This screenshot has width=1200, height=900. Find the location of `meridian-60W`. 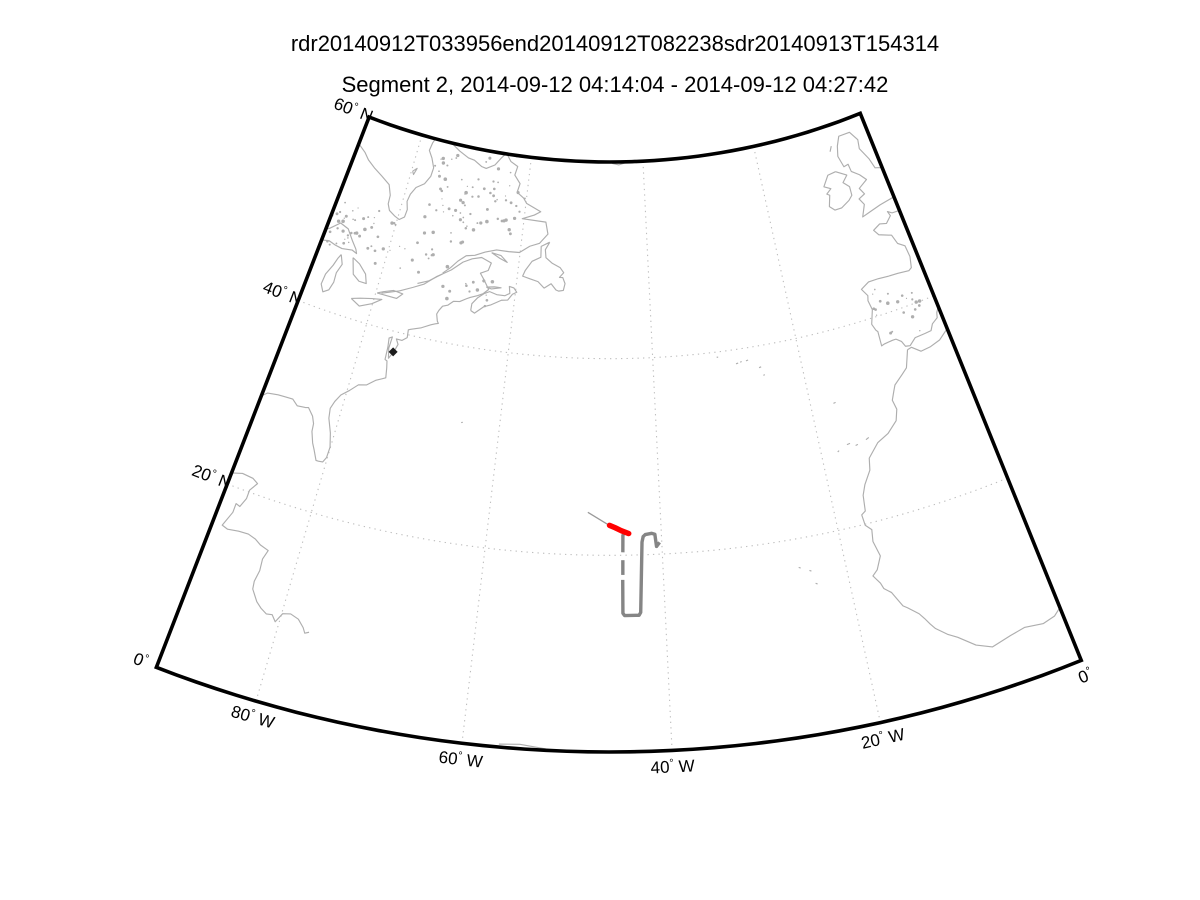

meridian-60W is located at coordinates (496, 450).